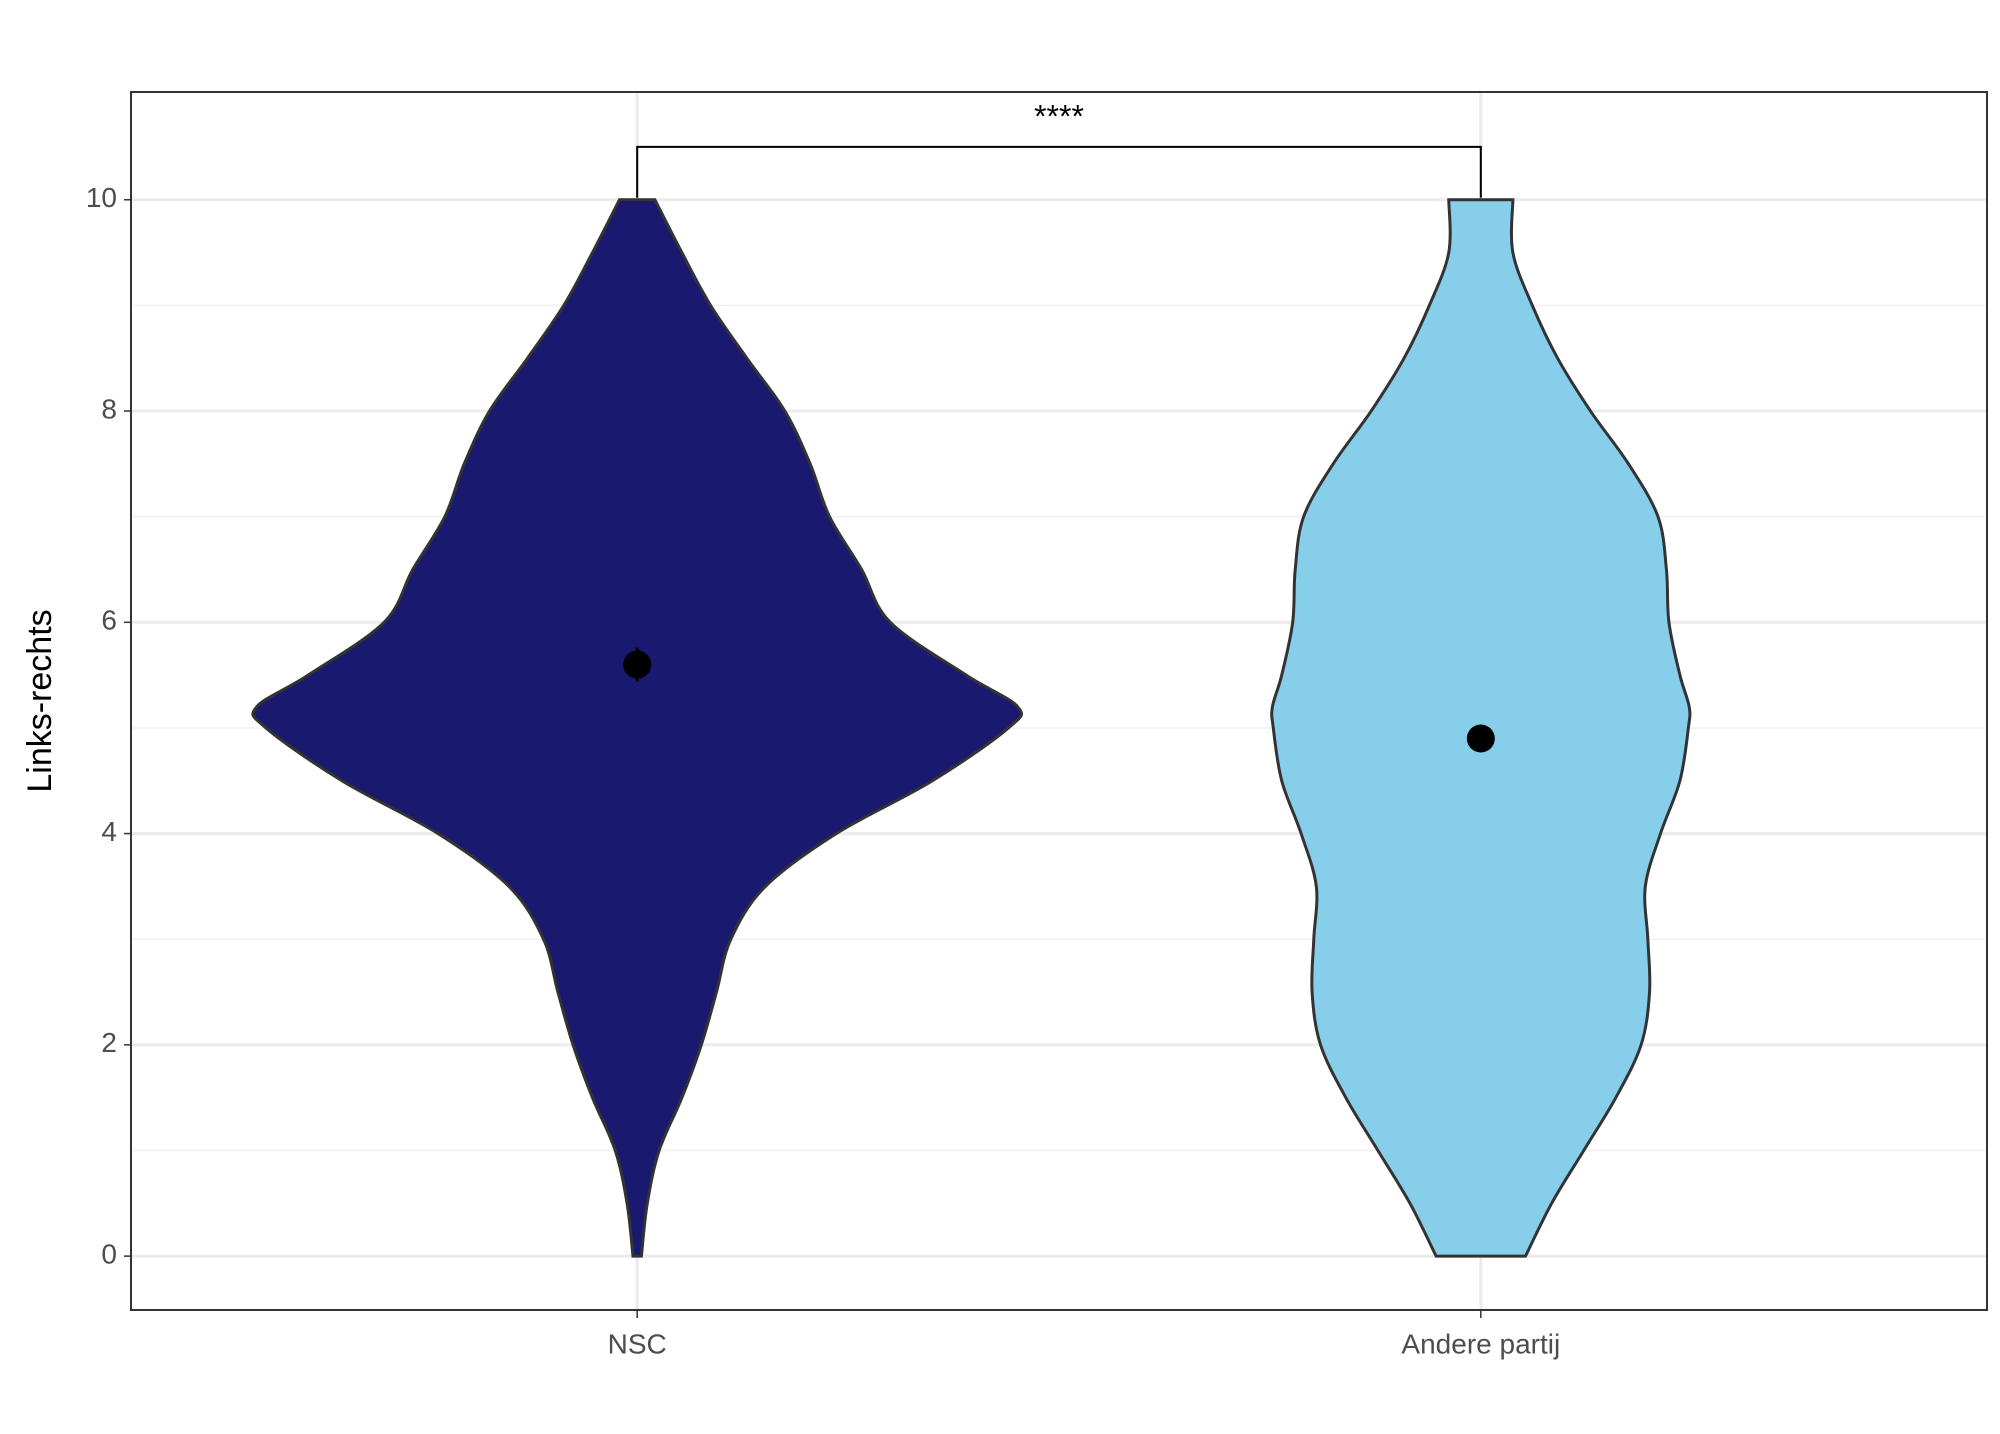 The height and width of the screenshot is (1434, 2000). What do you see at coordinates (1480, 1343) in the screenshot?
I see `x-tick-label: Andere partij` at bounding box center [1480, 1343].